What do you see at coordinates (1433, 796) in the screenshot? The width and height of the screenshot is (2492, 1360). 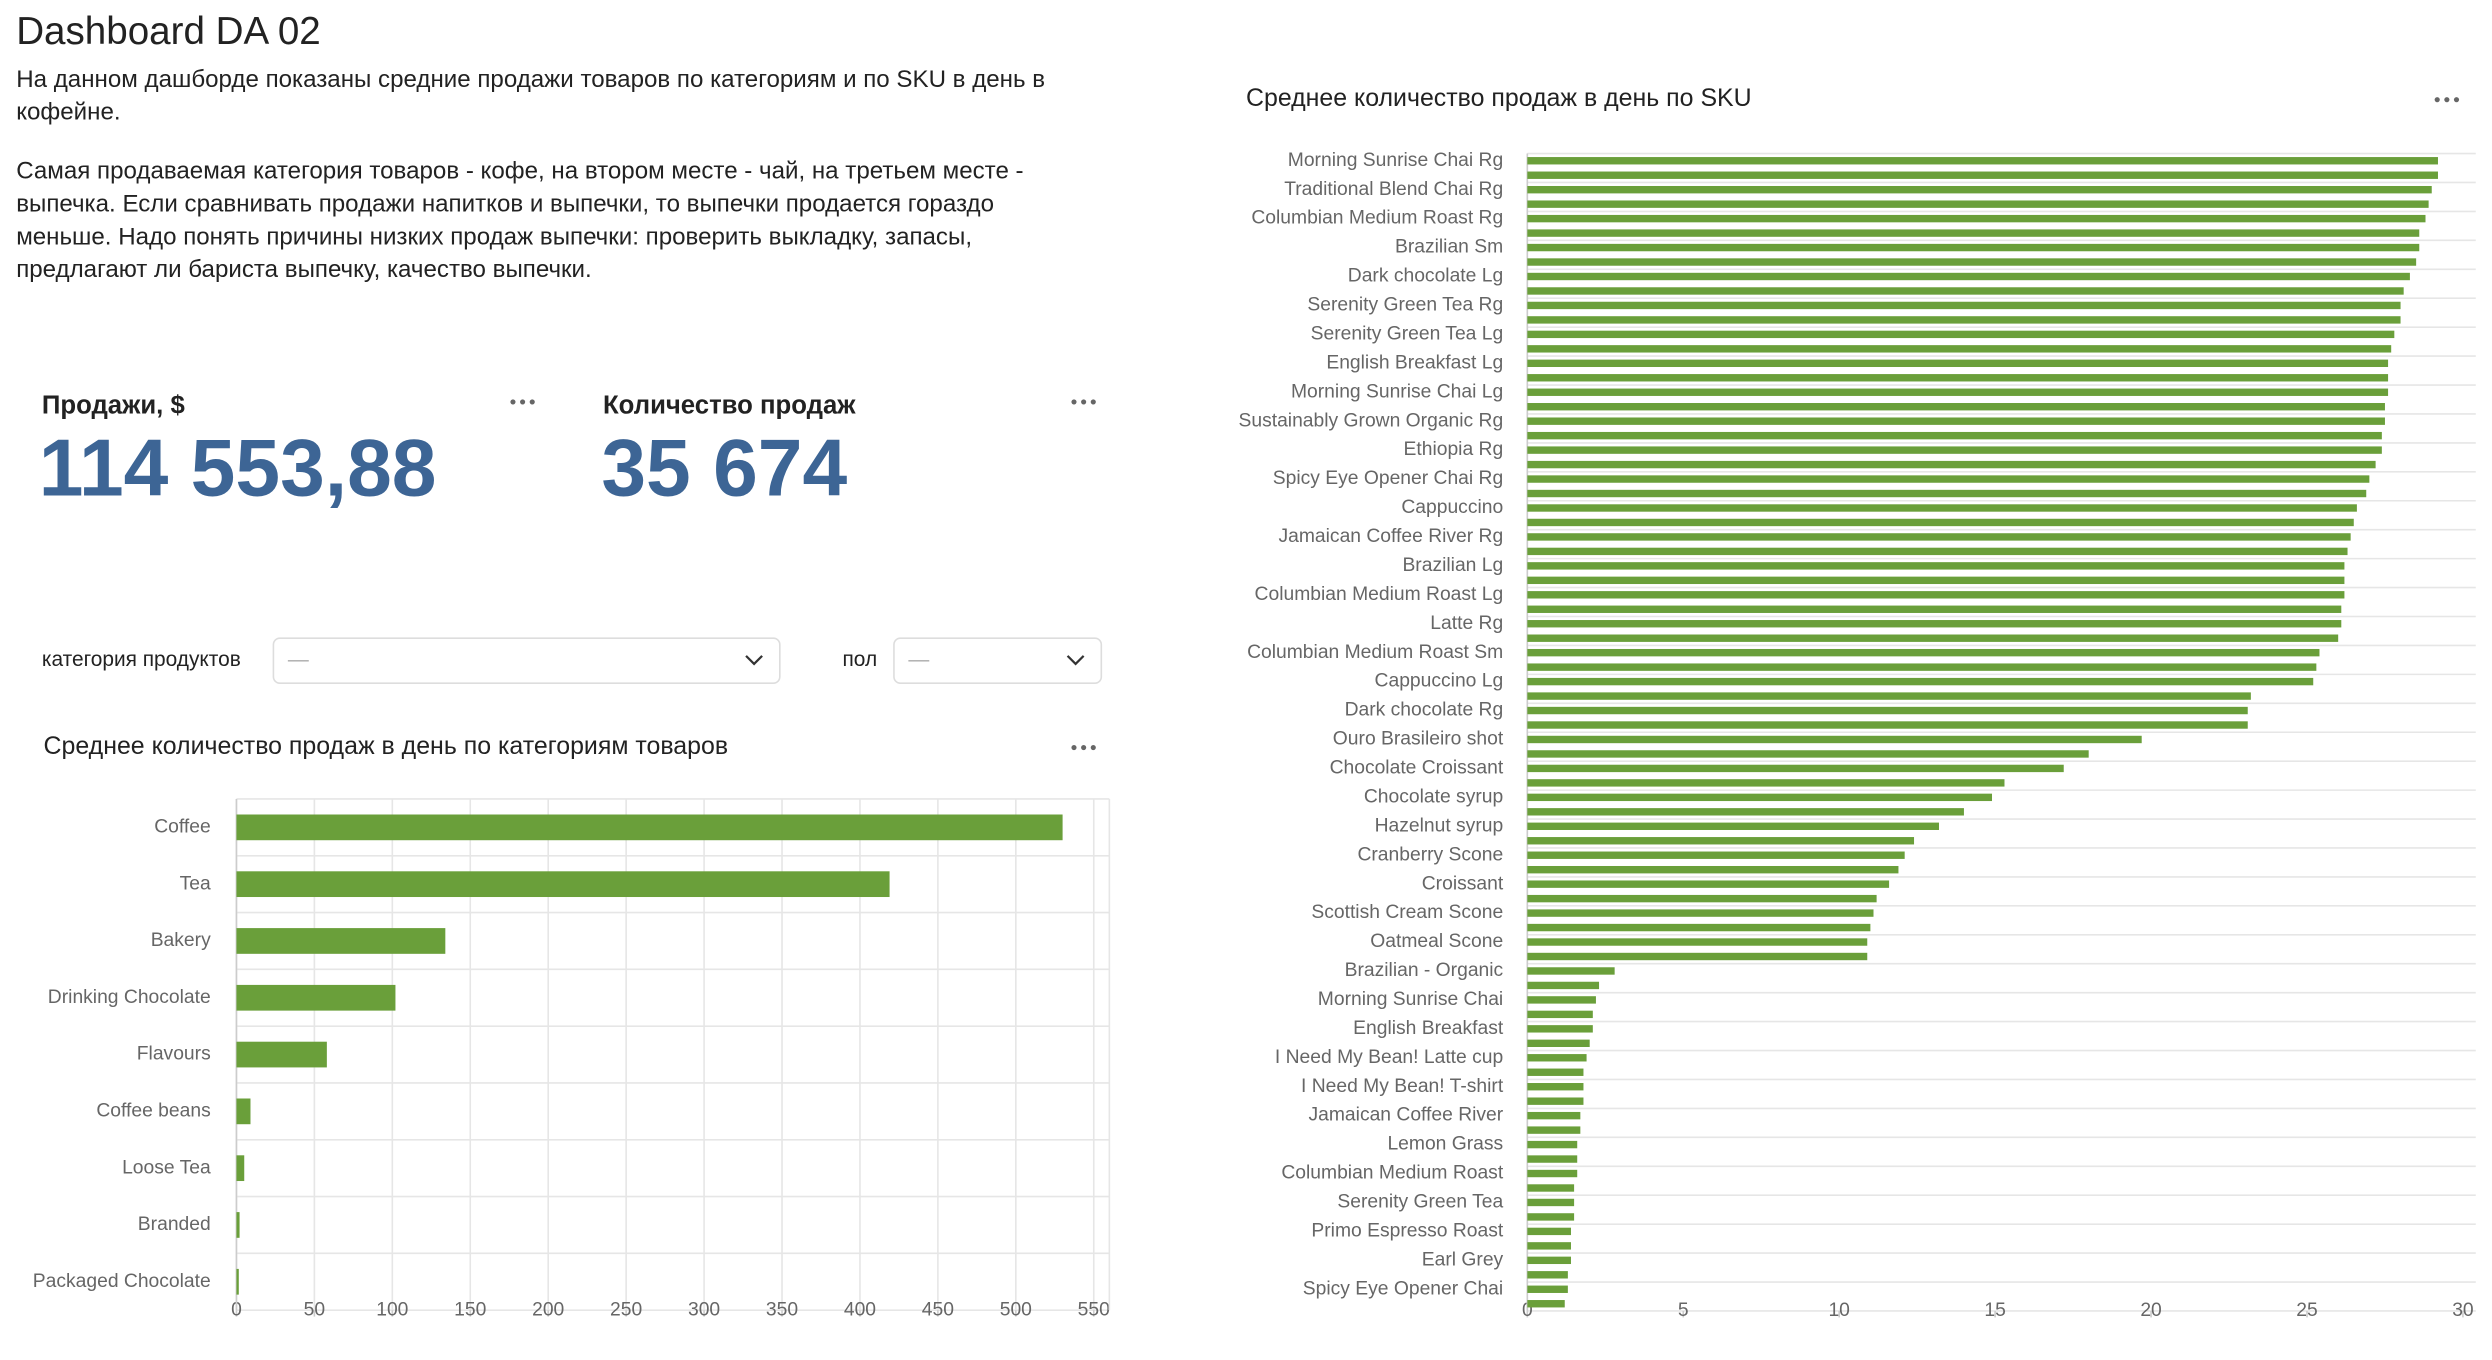 I see `y-tick-label: Chocolate syrup` at bounding box center [1433, 796].